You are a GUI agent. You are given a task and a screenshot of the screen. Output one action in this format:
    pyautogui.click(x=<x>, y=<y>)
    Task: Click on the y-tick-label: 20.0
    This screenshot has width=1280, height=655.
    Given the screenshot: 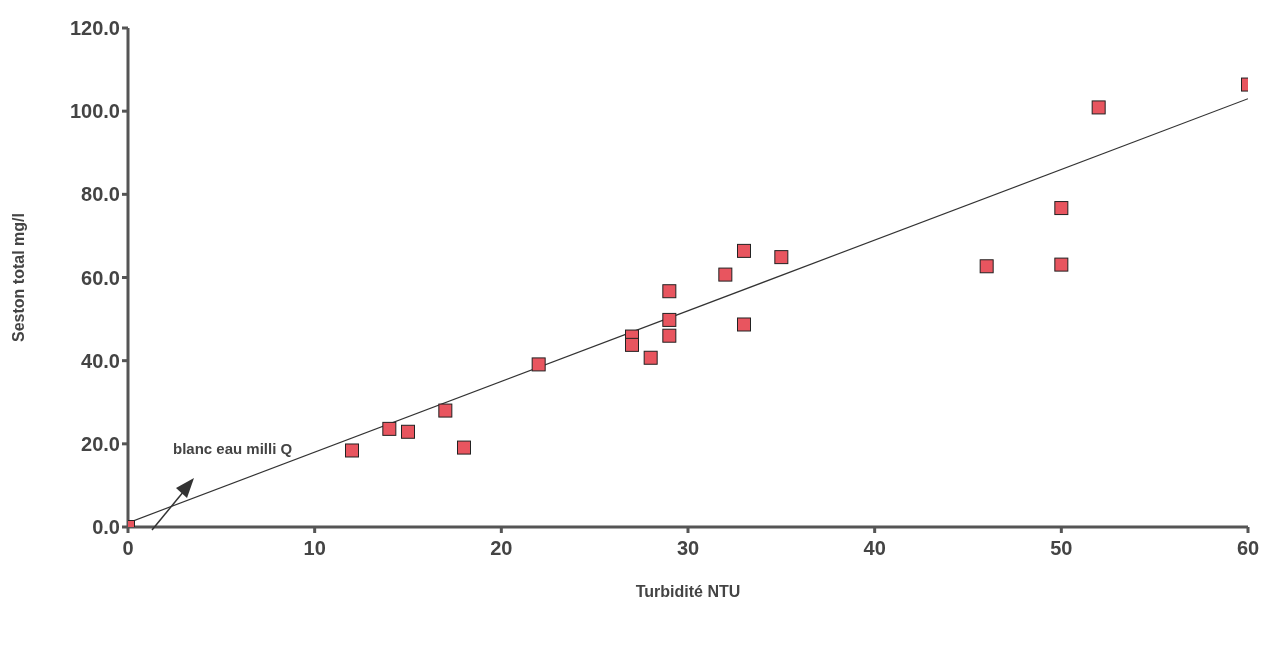 What is the action you would take?
    pyautogui.click(x=100, y=443)
    